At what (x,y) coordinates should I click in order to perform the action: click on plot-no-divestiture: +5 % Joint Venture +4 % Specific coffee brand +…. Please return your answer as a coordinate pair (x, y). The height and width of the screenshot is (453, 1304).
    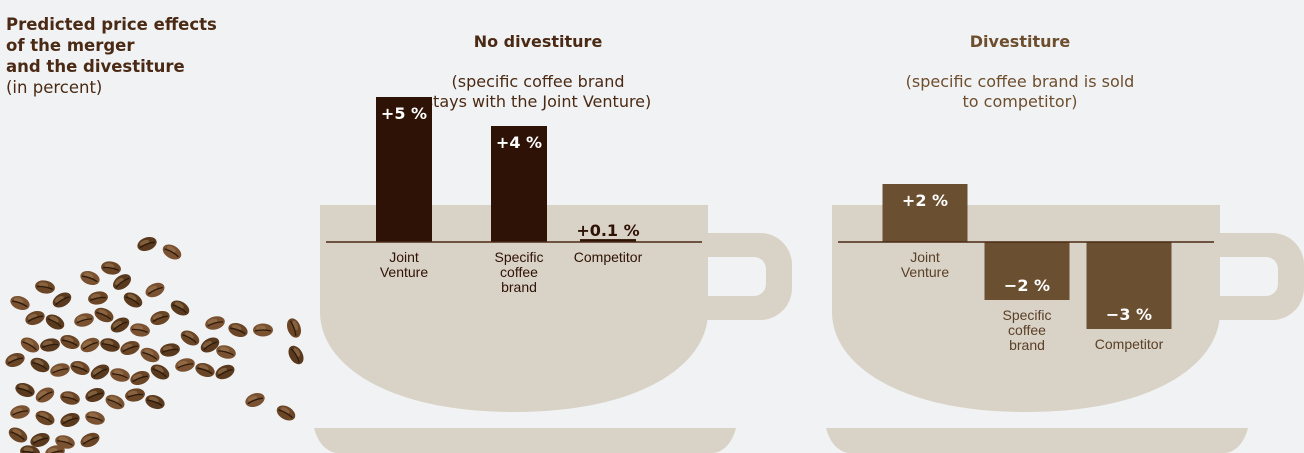
    Looking at the image, I should click on (514, 196).